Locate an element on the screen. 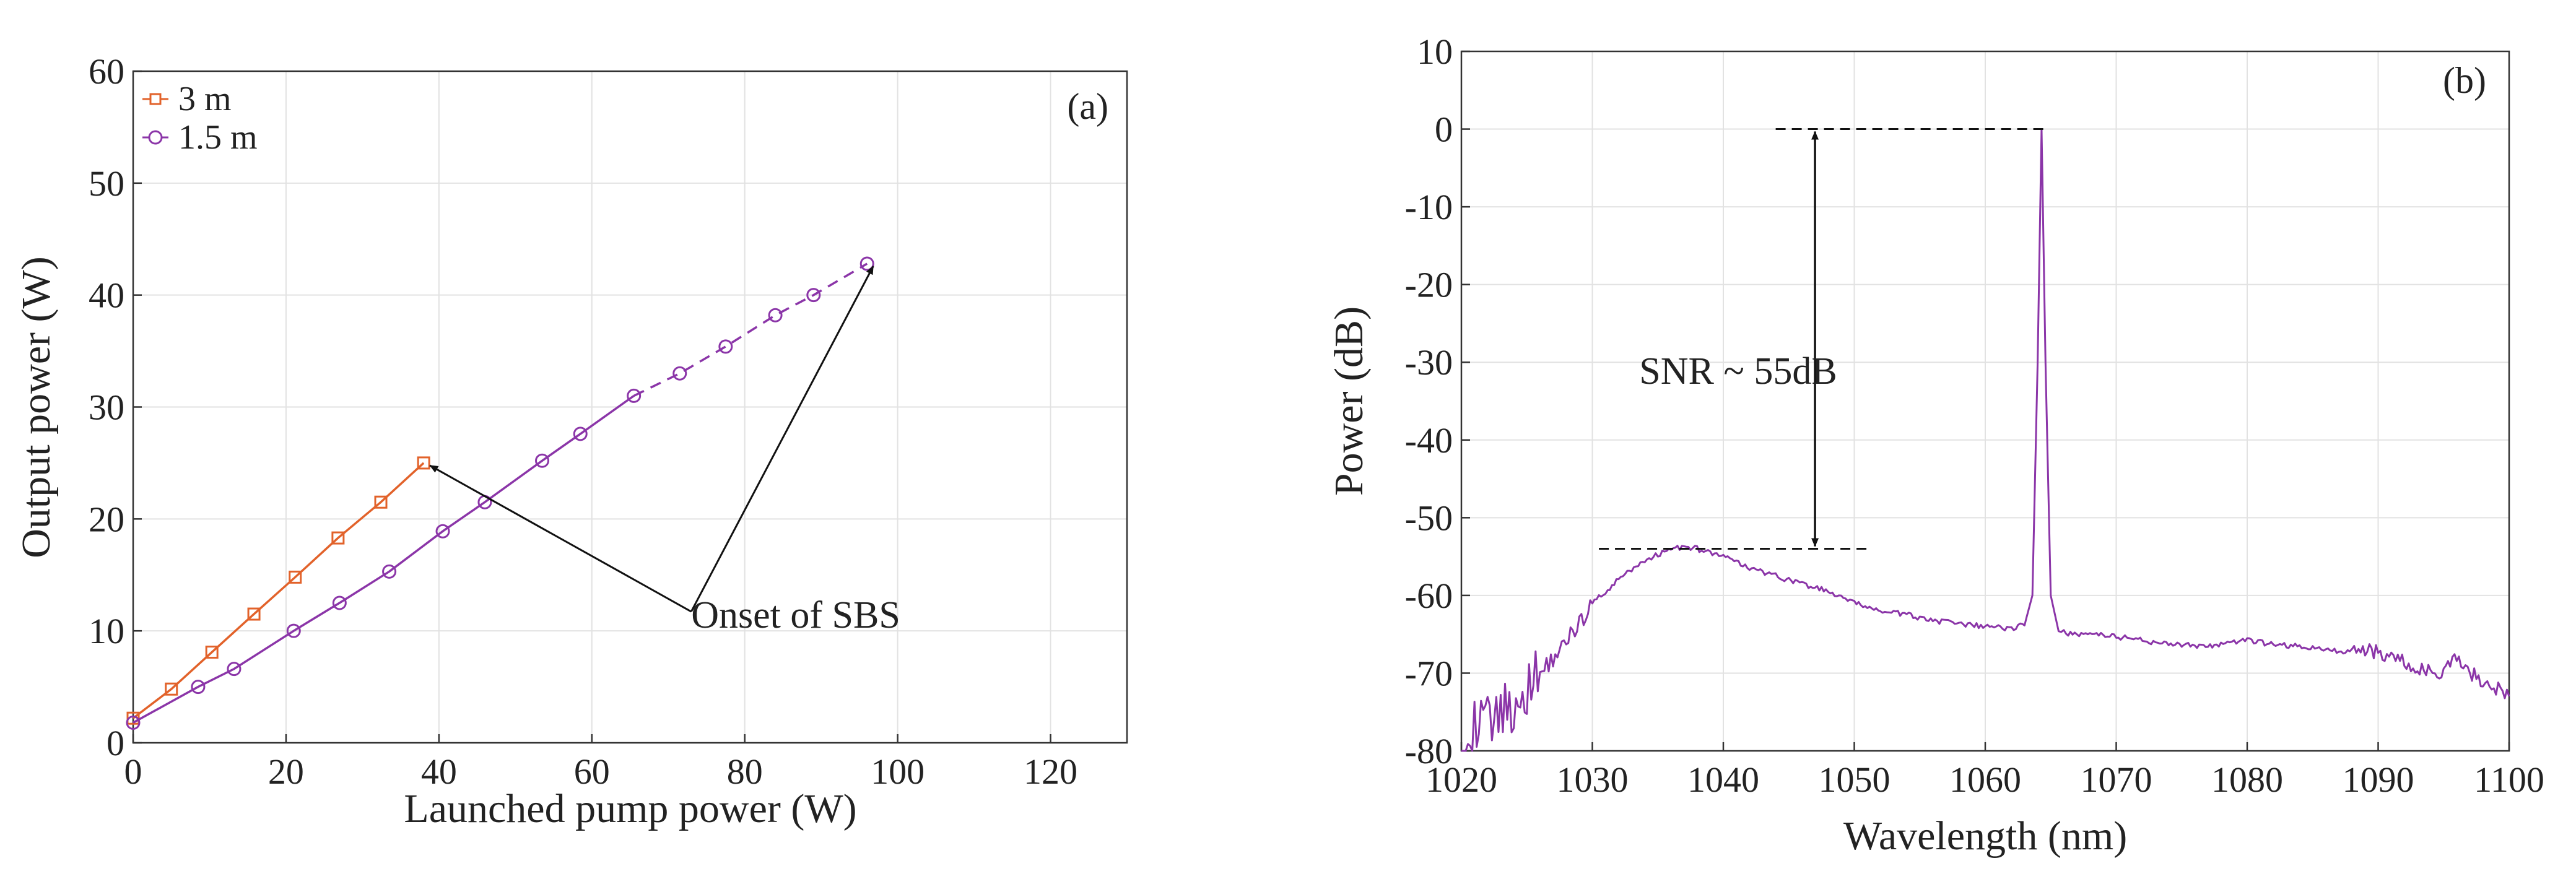 This screenshot has width=2576, height=879. x-tick-label: 1020 is located at coordinates (1461, 780).